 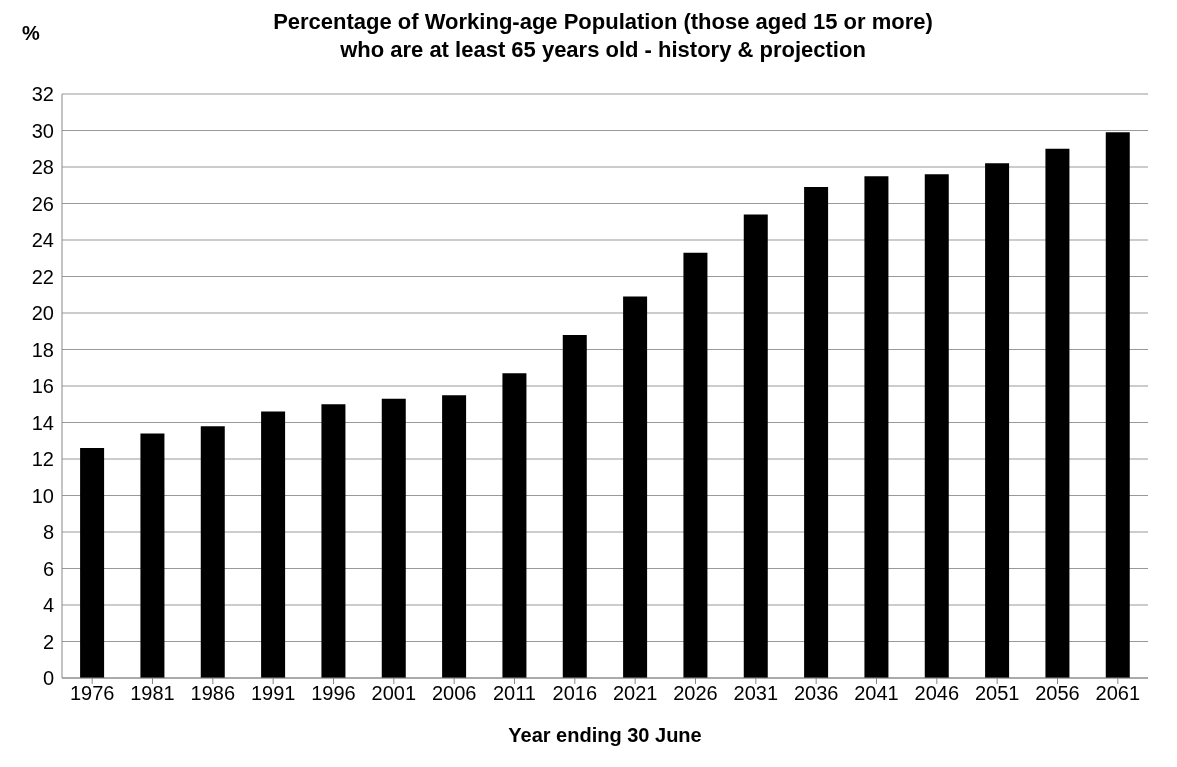 I want to click on x-tick-label: 2001, so click(x=394, y=693).